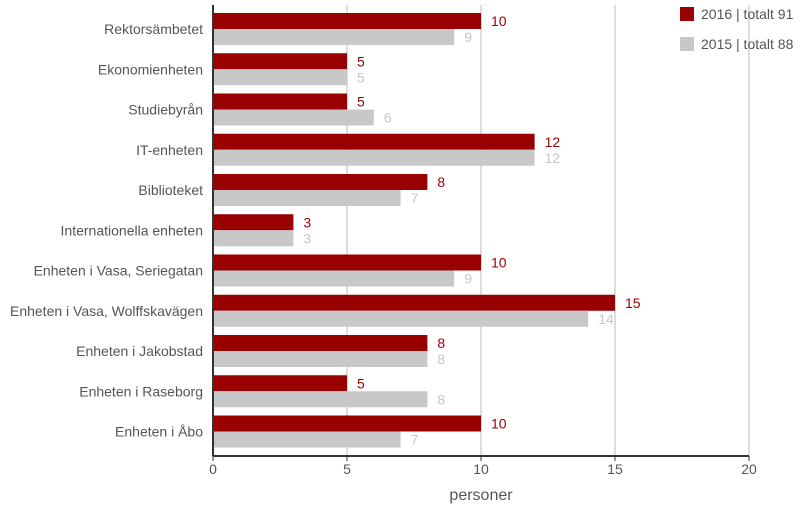 The height and width of the screenshot is (520, 800). What do you see at coordinates (606, 319) in the screenshot?
I see `data-label: 14` at bounding box center [606, 319].